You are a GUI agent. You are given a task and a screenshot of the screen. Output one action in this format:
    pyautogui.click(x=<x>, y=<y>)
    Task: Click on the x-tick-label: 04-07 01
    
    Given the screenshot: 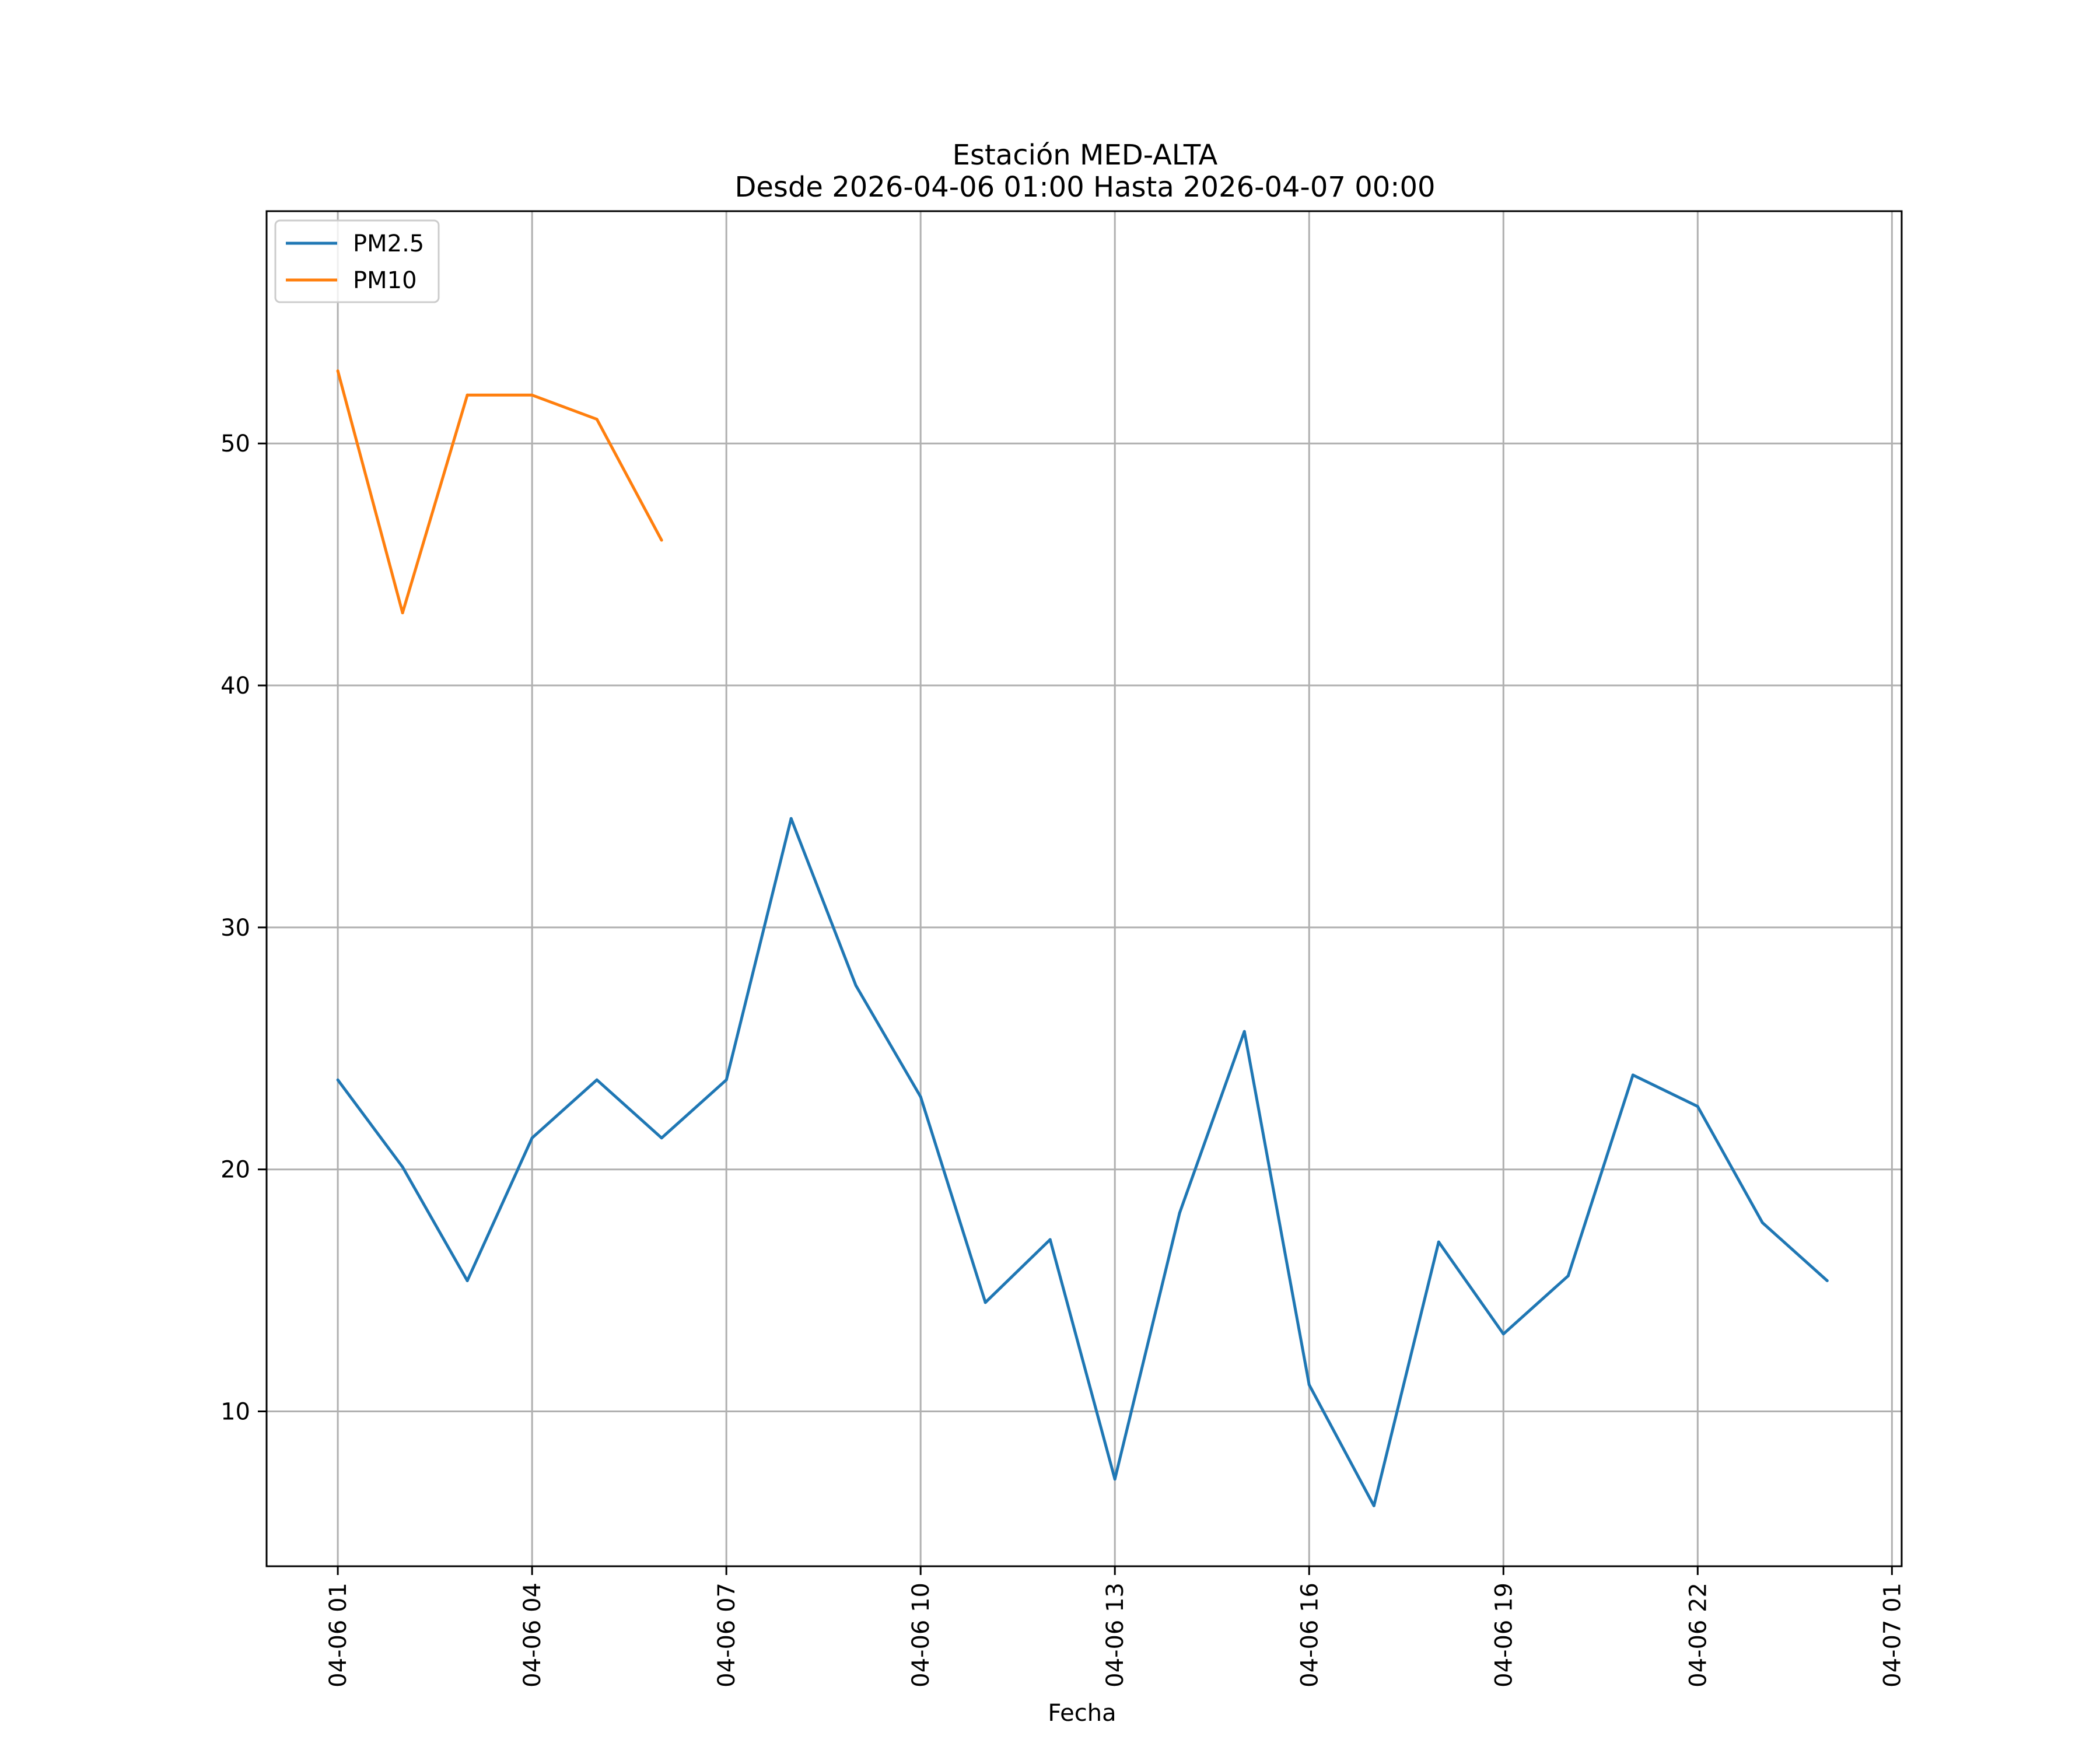 What is the action you would take?
    pyautogui.click(x=1892, y=1636)
    